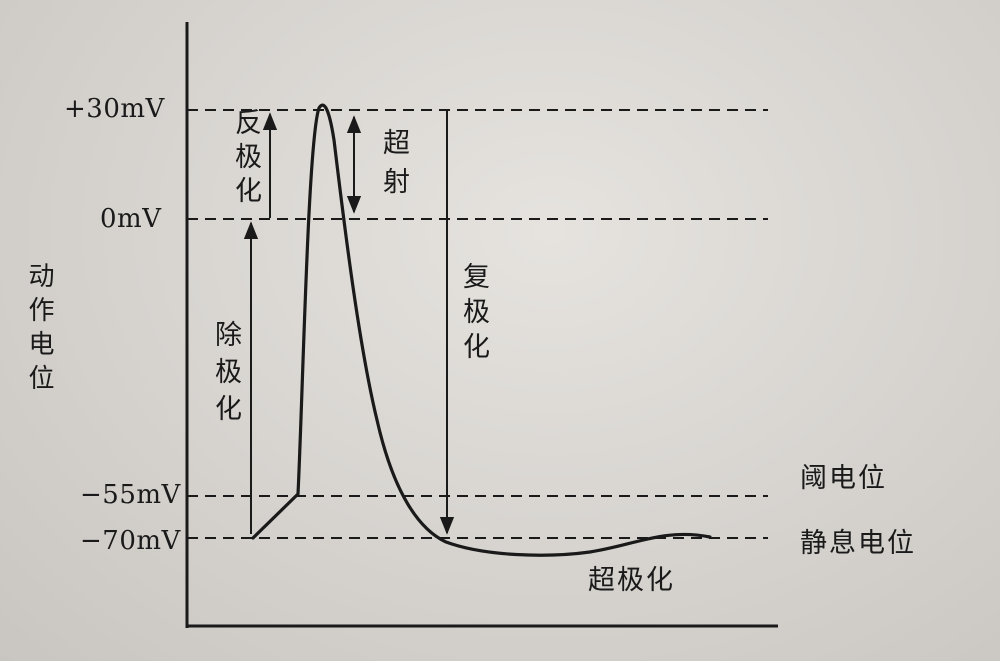  I want to click on resting-label: 静息电位, so click(858, 543).